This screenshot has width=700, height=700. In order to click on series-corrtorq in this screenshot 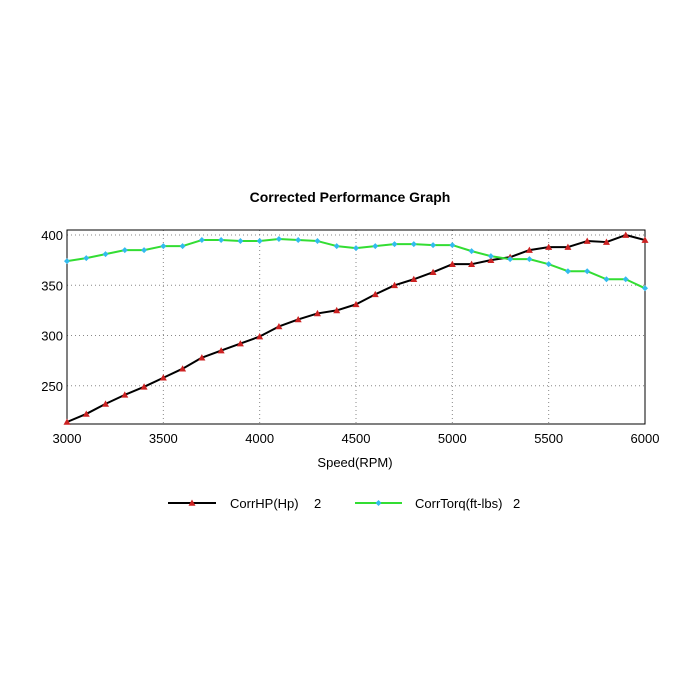, I will do `click(356, 264)`.